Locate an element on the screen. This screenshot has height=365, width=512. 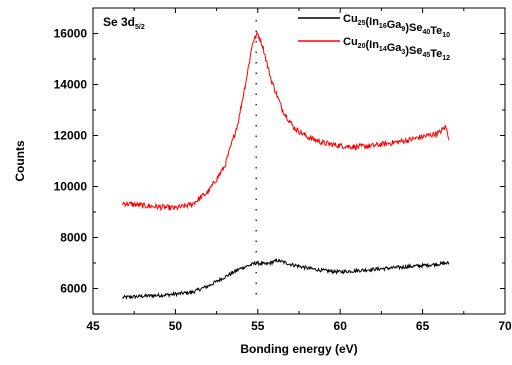
x-axis-title: Bonding energy (eV) is located at coordinates (298, 349).